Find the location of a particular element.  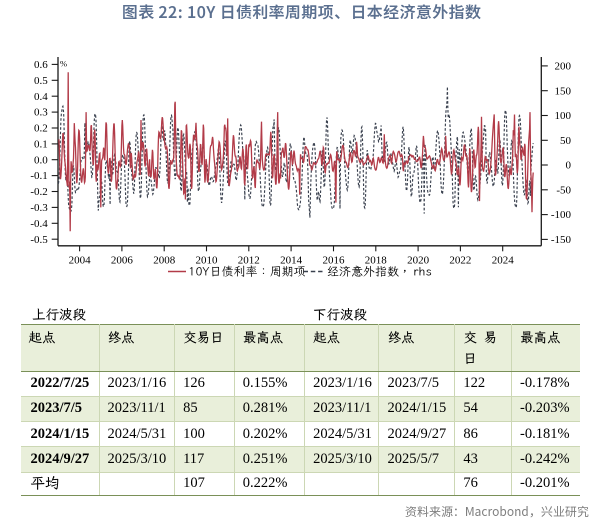

svg-text: 0.2 is located at coordinates (41, 129).